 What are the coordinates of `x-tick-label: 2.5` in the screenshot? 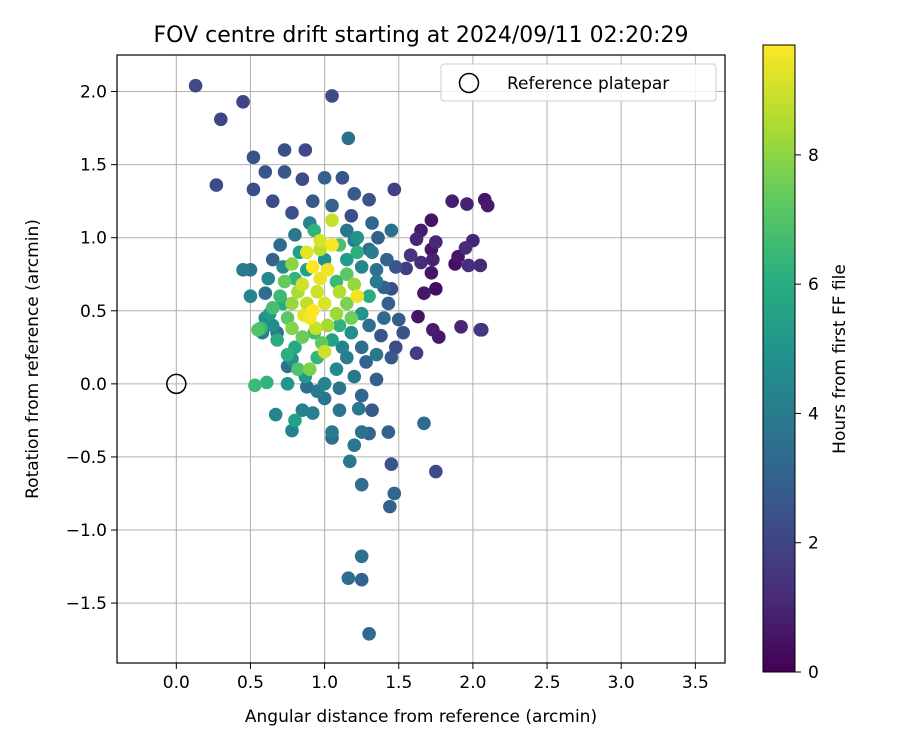 It's located at (547, 683).